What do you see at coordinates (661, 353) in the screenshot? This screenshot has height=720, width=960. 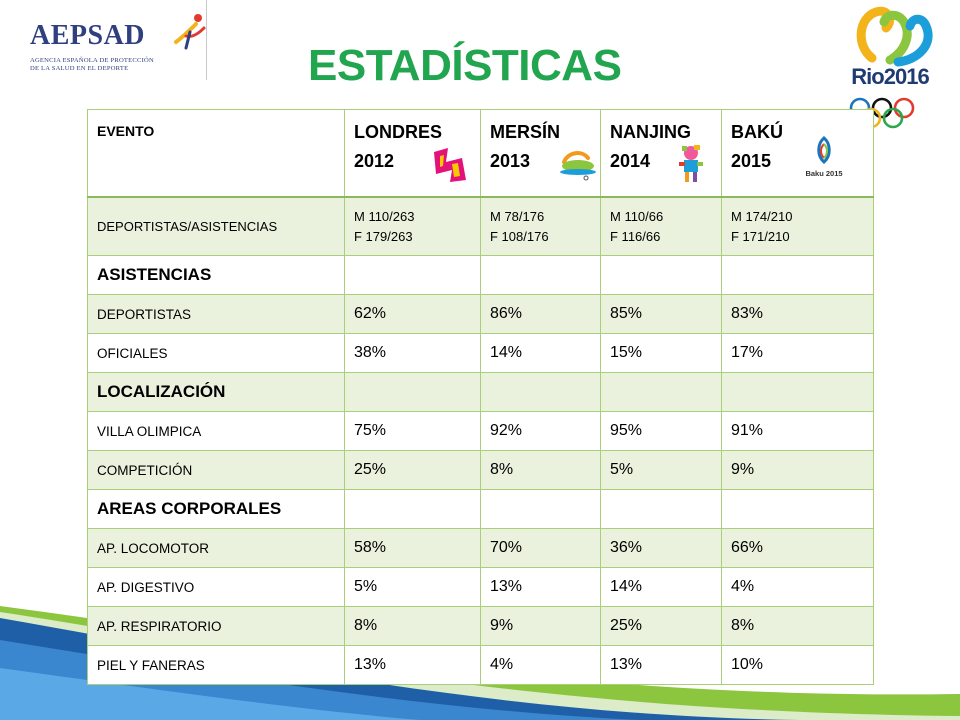 I see `table-cell: 15%` at bounding box center [661, 353].